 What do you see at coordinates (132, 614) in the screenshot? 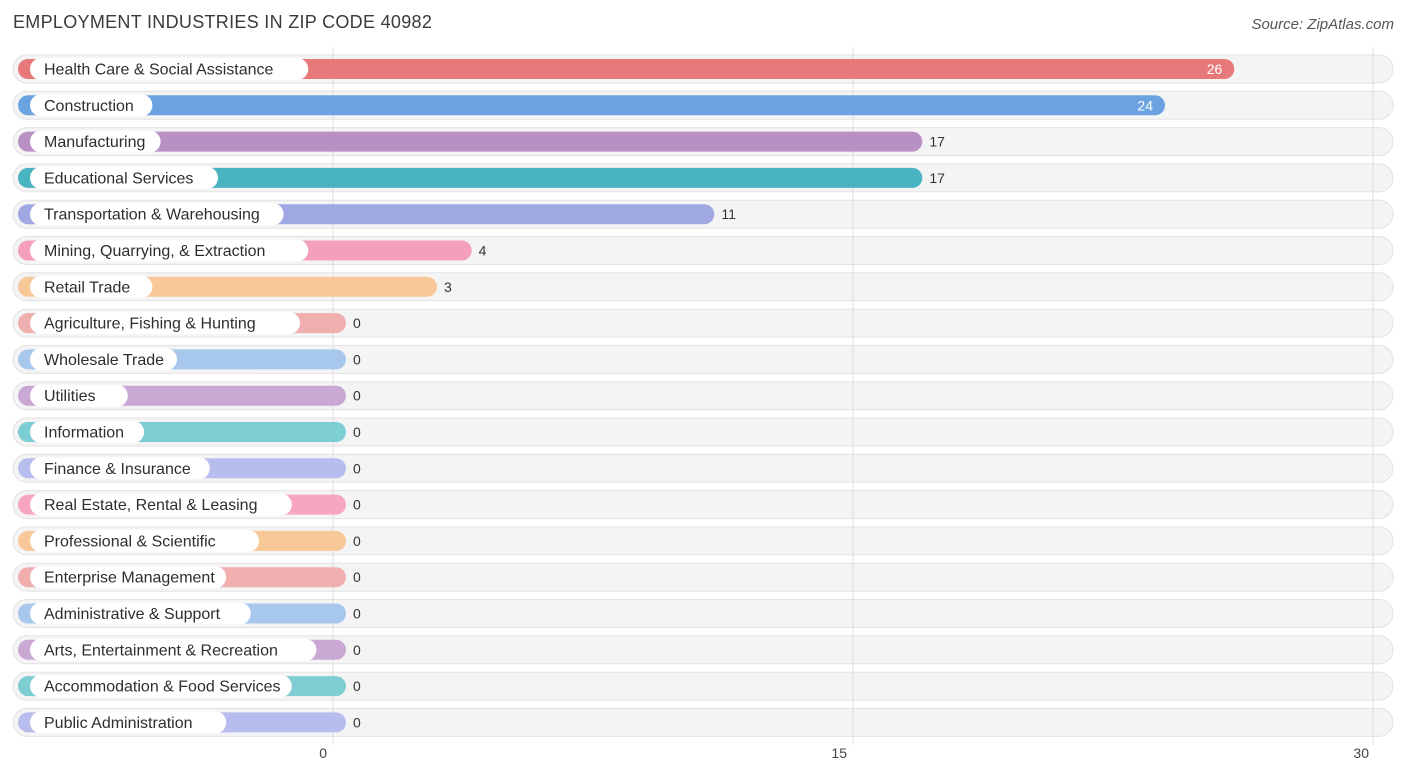
I see `category-label: Administrative & Support` at bounding box center [132, 614].